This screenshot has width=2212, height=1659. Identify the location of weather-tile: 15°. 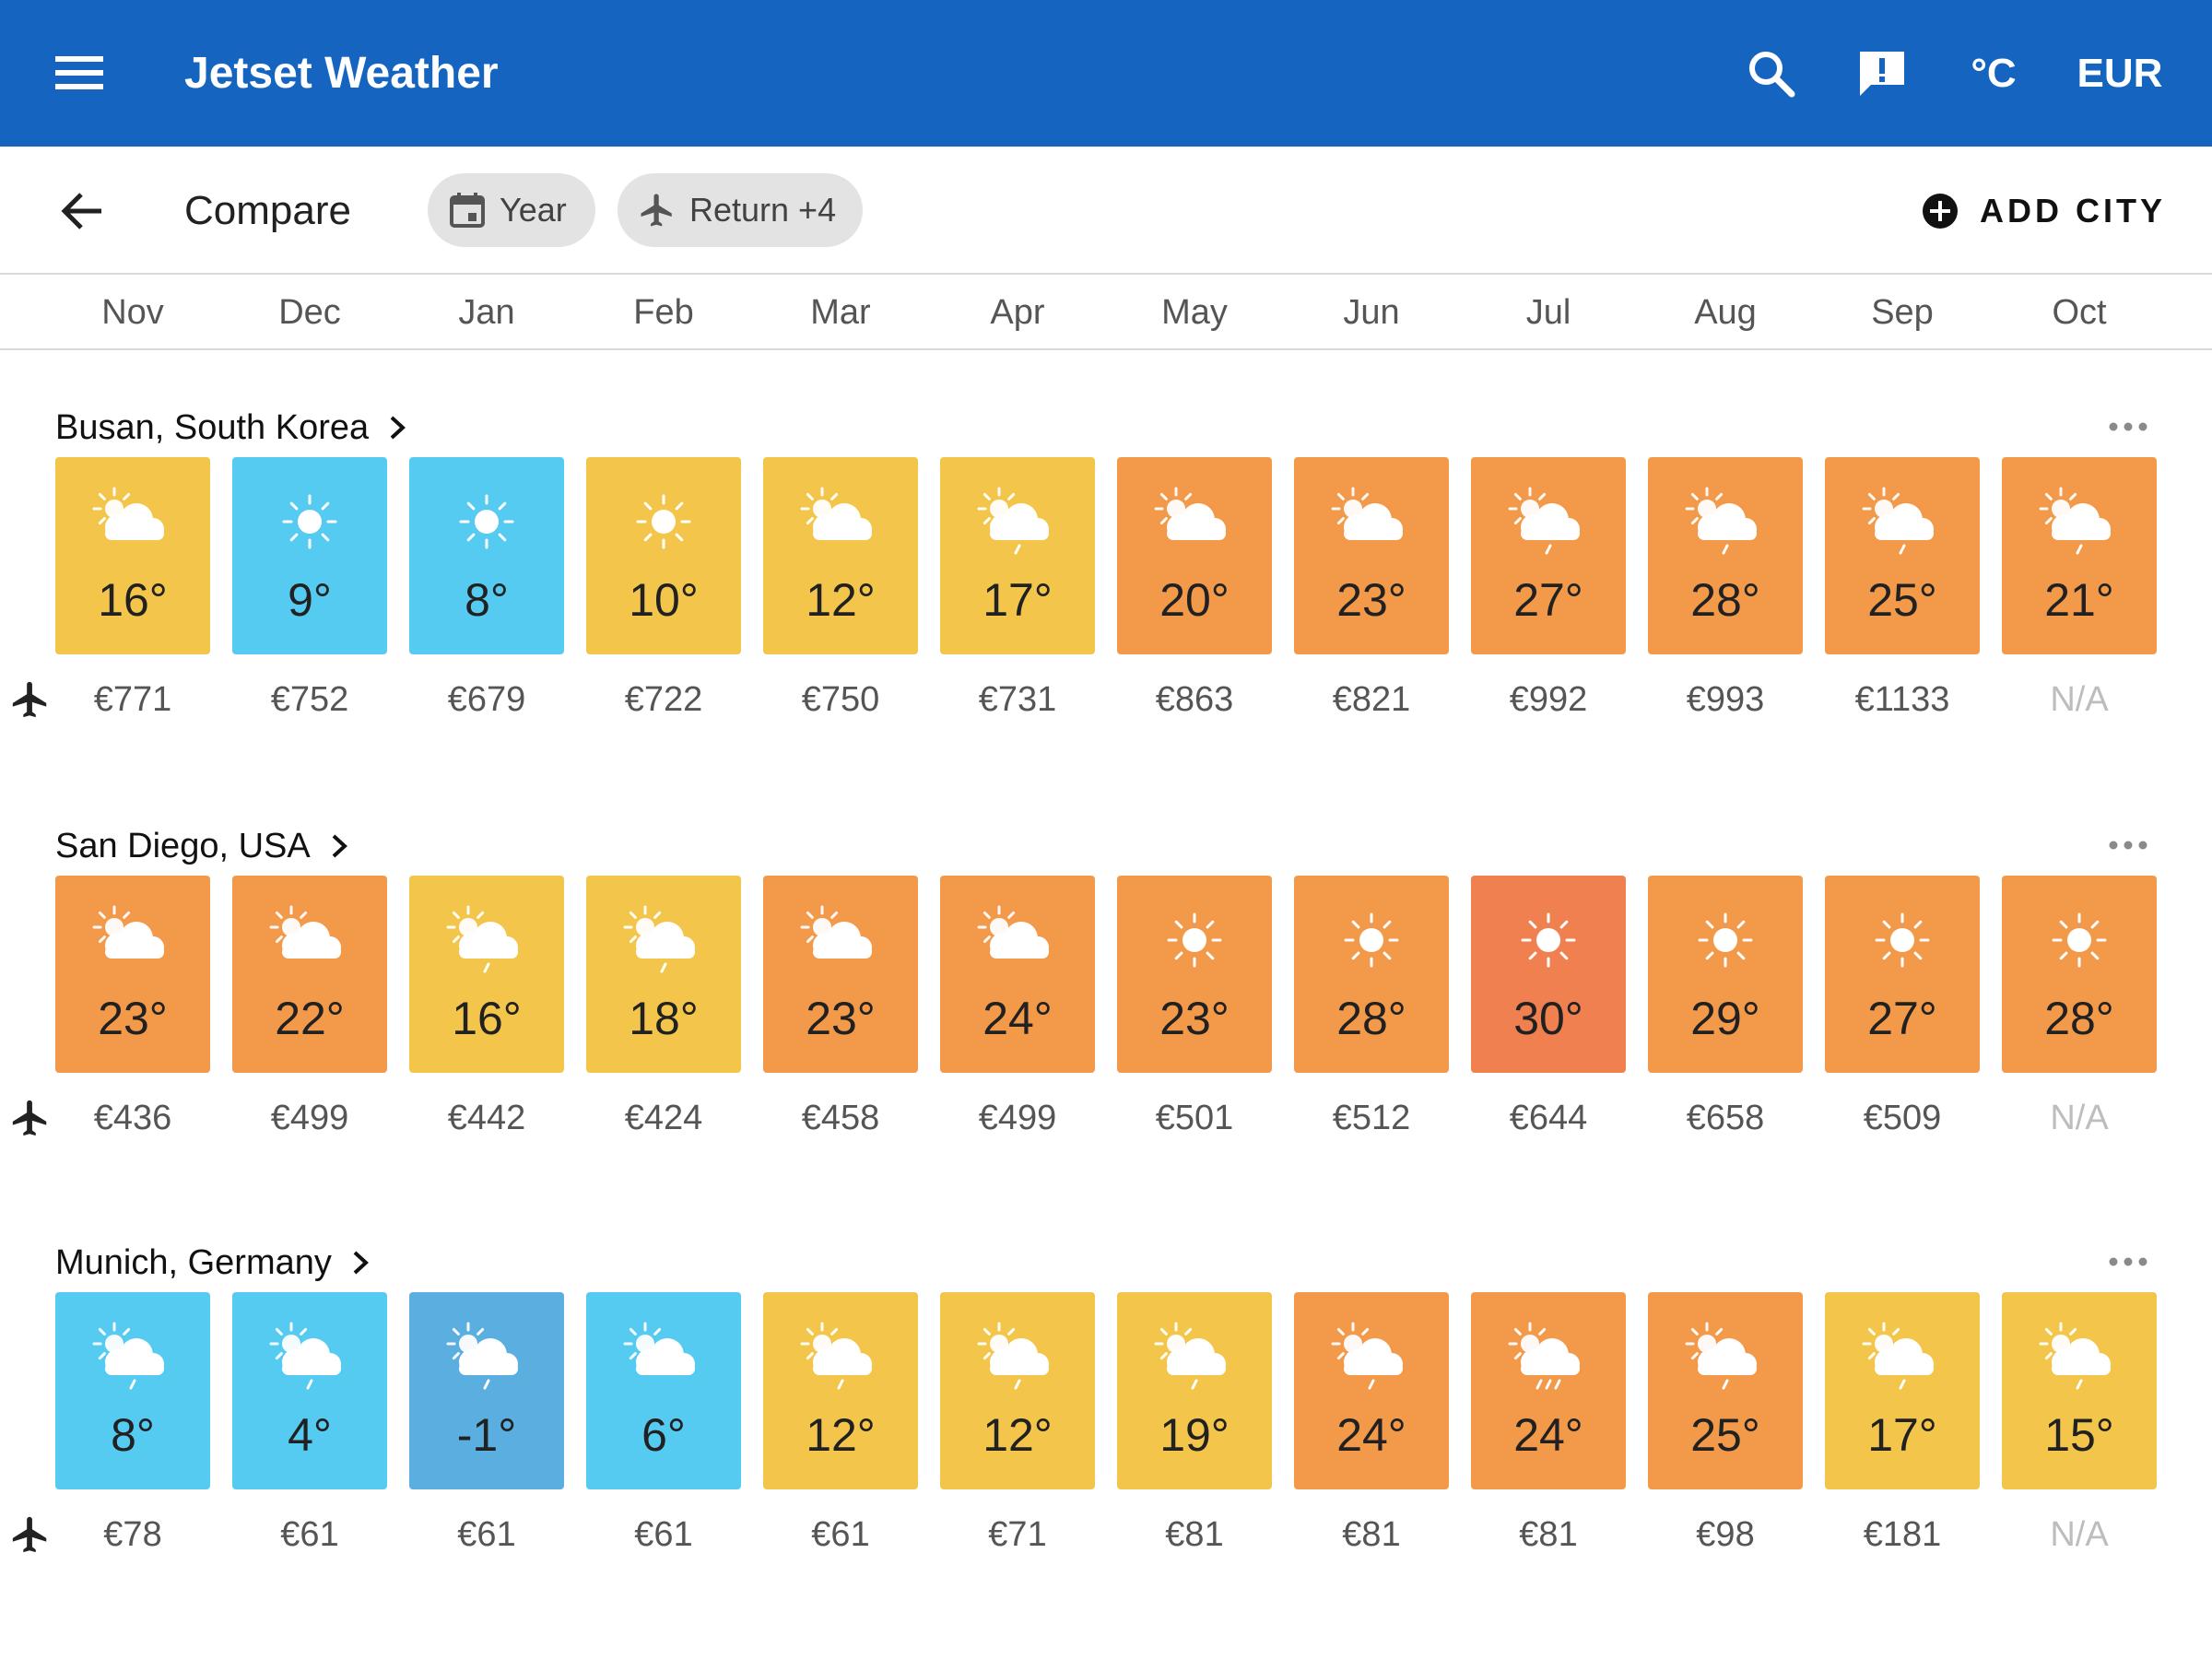
(2079, 1390).